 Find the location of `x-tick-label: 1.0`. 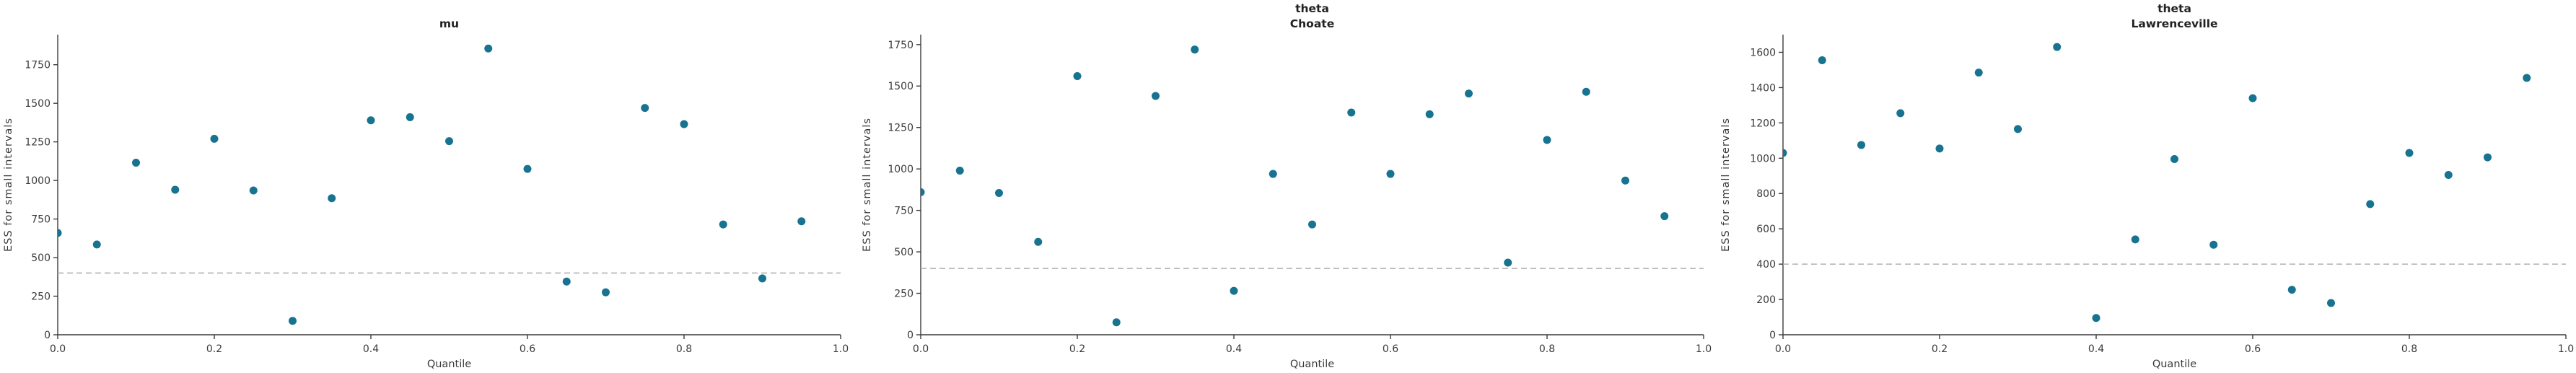

x-tick-label: 1.0 is located at coordinates (1704, 349).